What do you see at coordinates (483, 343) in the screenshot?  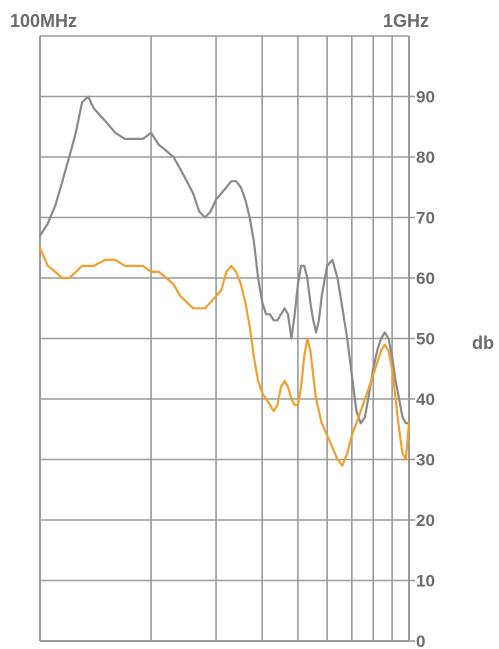 I see `y-axis-label: db` at bounding box center [483, 343].